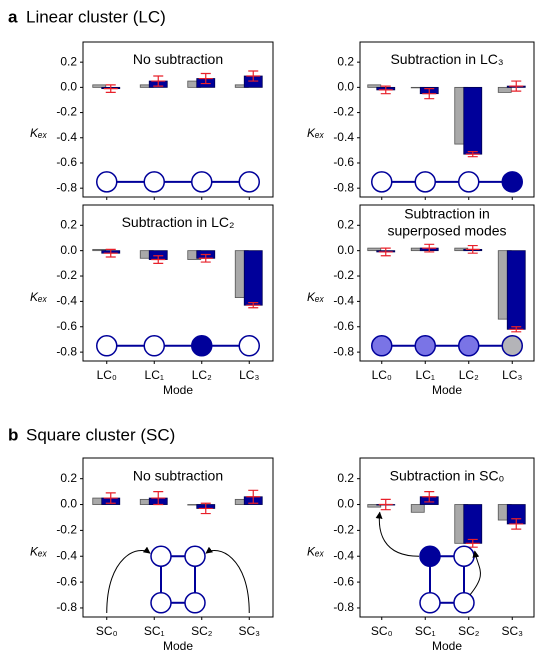  Describe the element at coordinates (447, 579) in the screenshot. I see `diagram-link` at that location.